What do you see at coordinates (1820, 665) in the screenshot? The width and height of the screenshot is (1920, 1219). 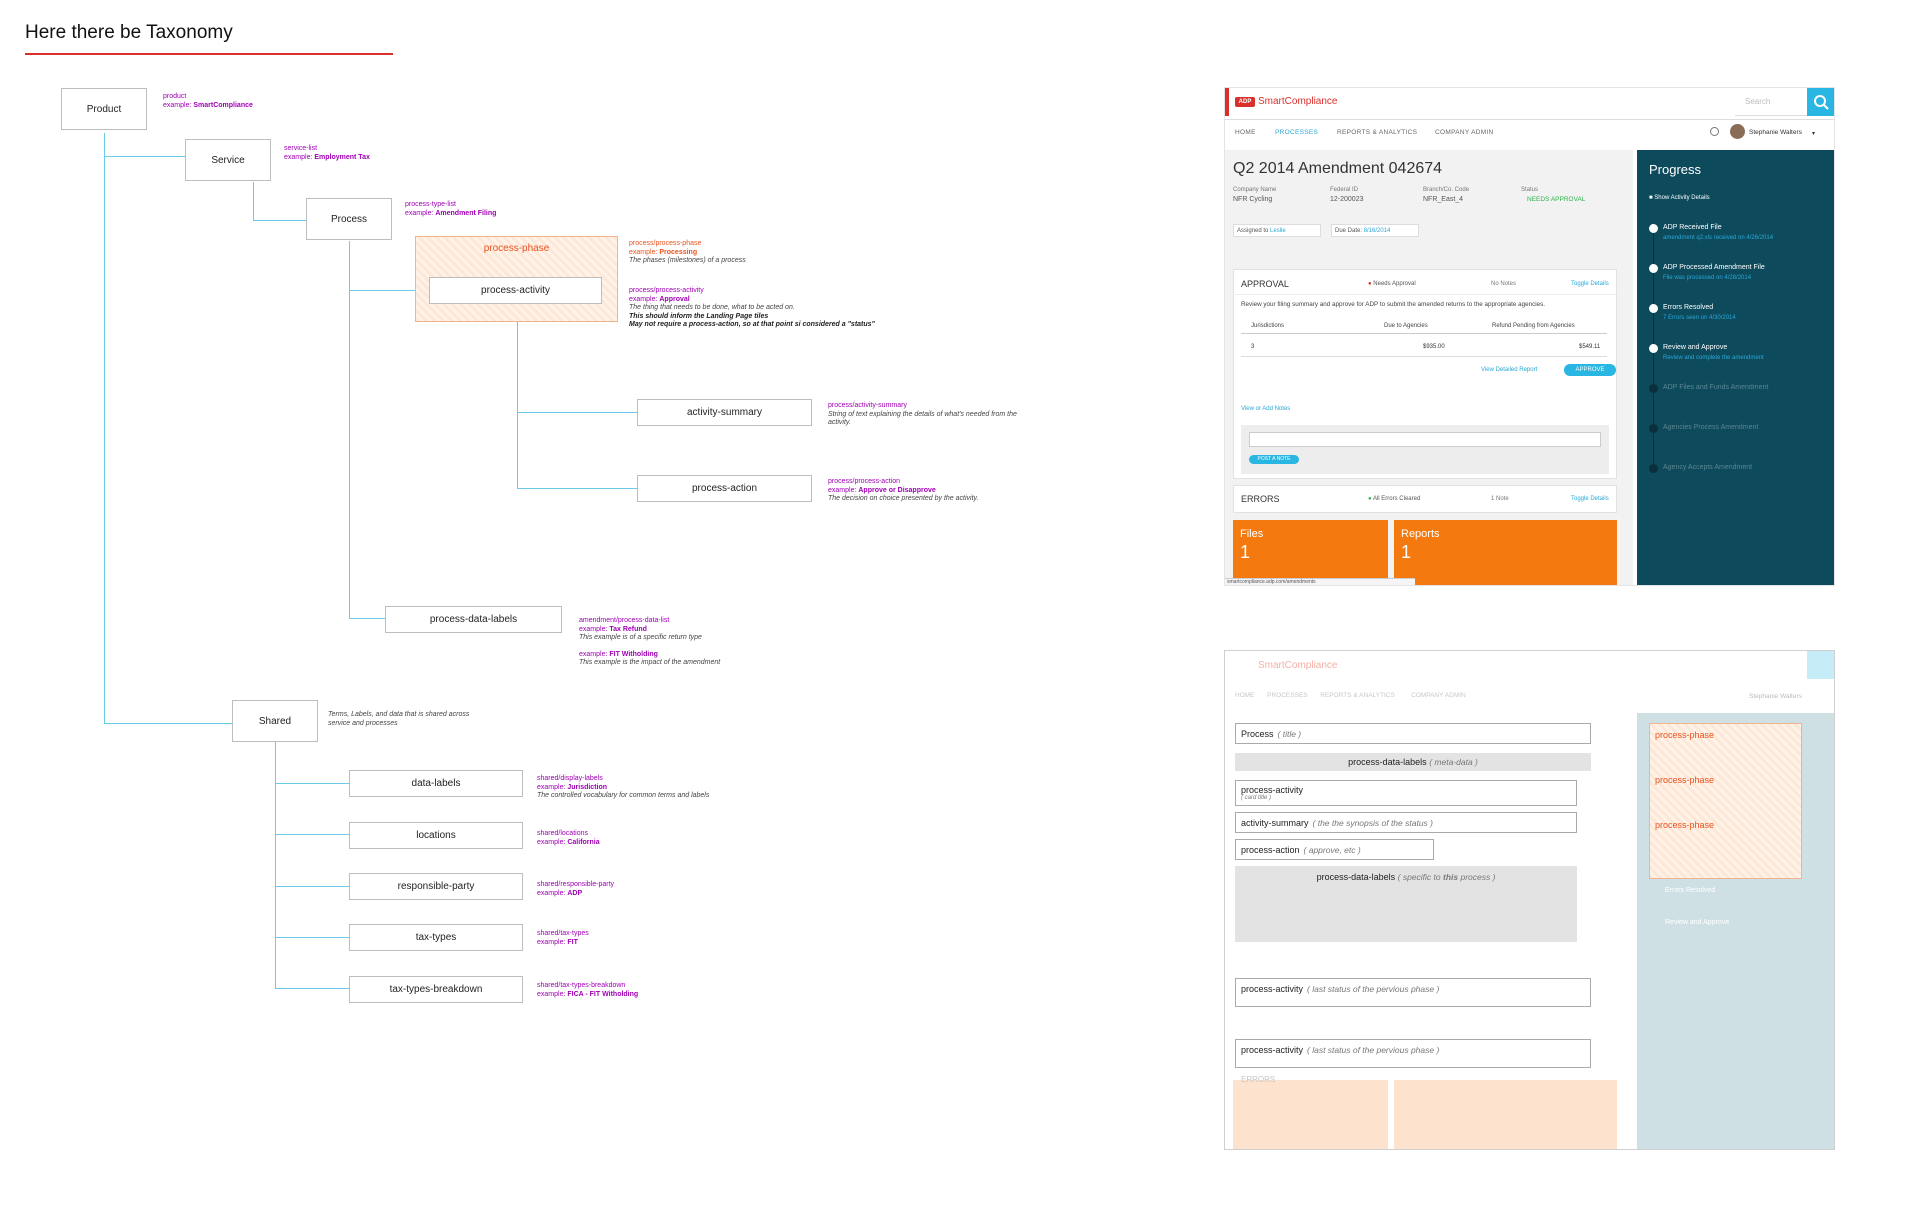 I see `faded-search-button` at bounding box center [1820, 665].